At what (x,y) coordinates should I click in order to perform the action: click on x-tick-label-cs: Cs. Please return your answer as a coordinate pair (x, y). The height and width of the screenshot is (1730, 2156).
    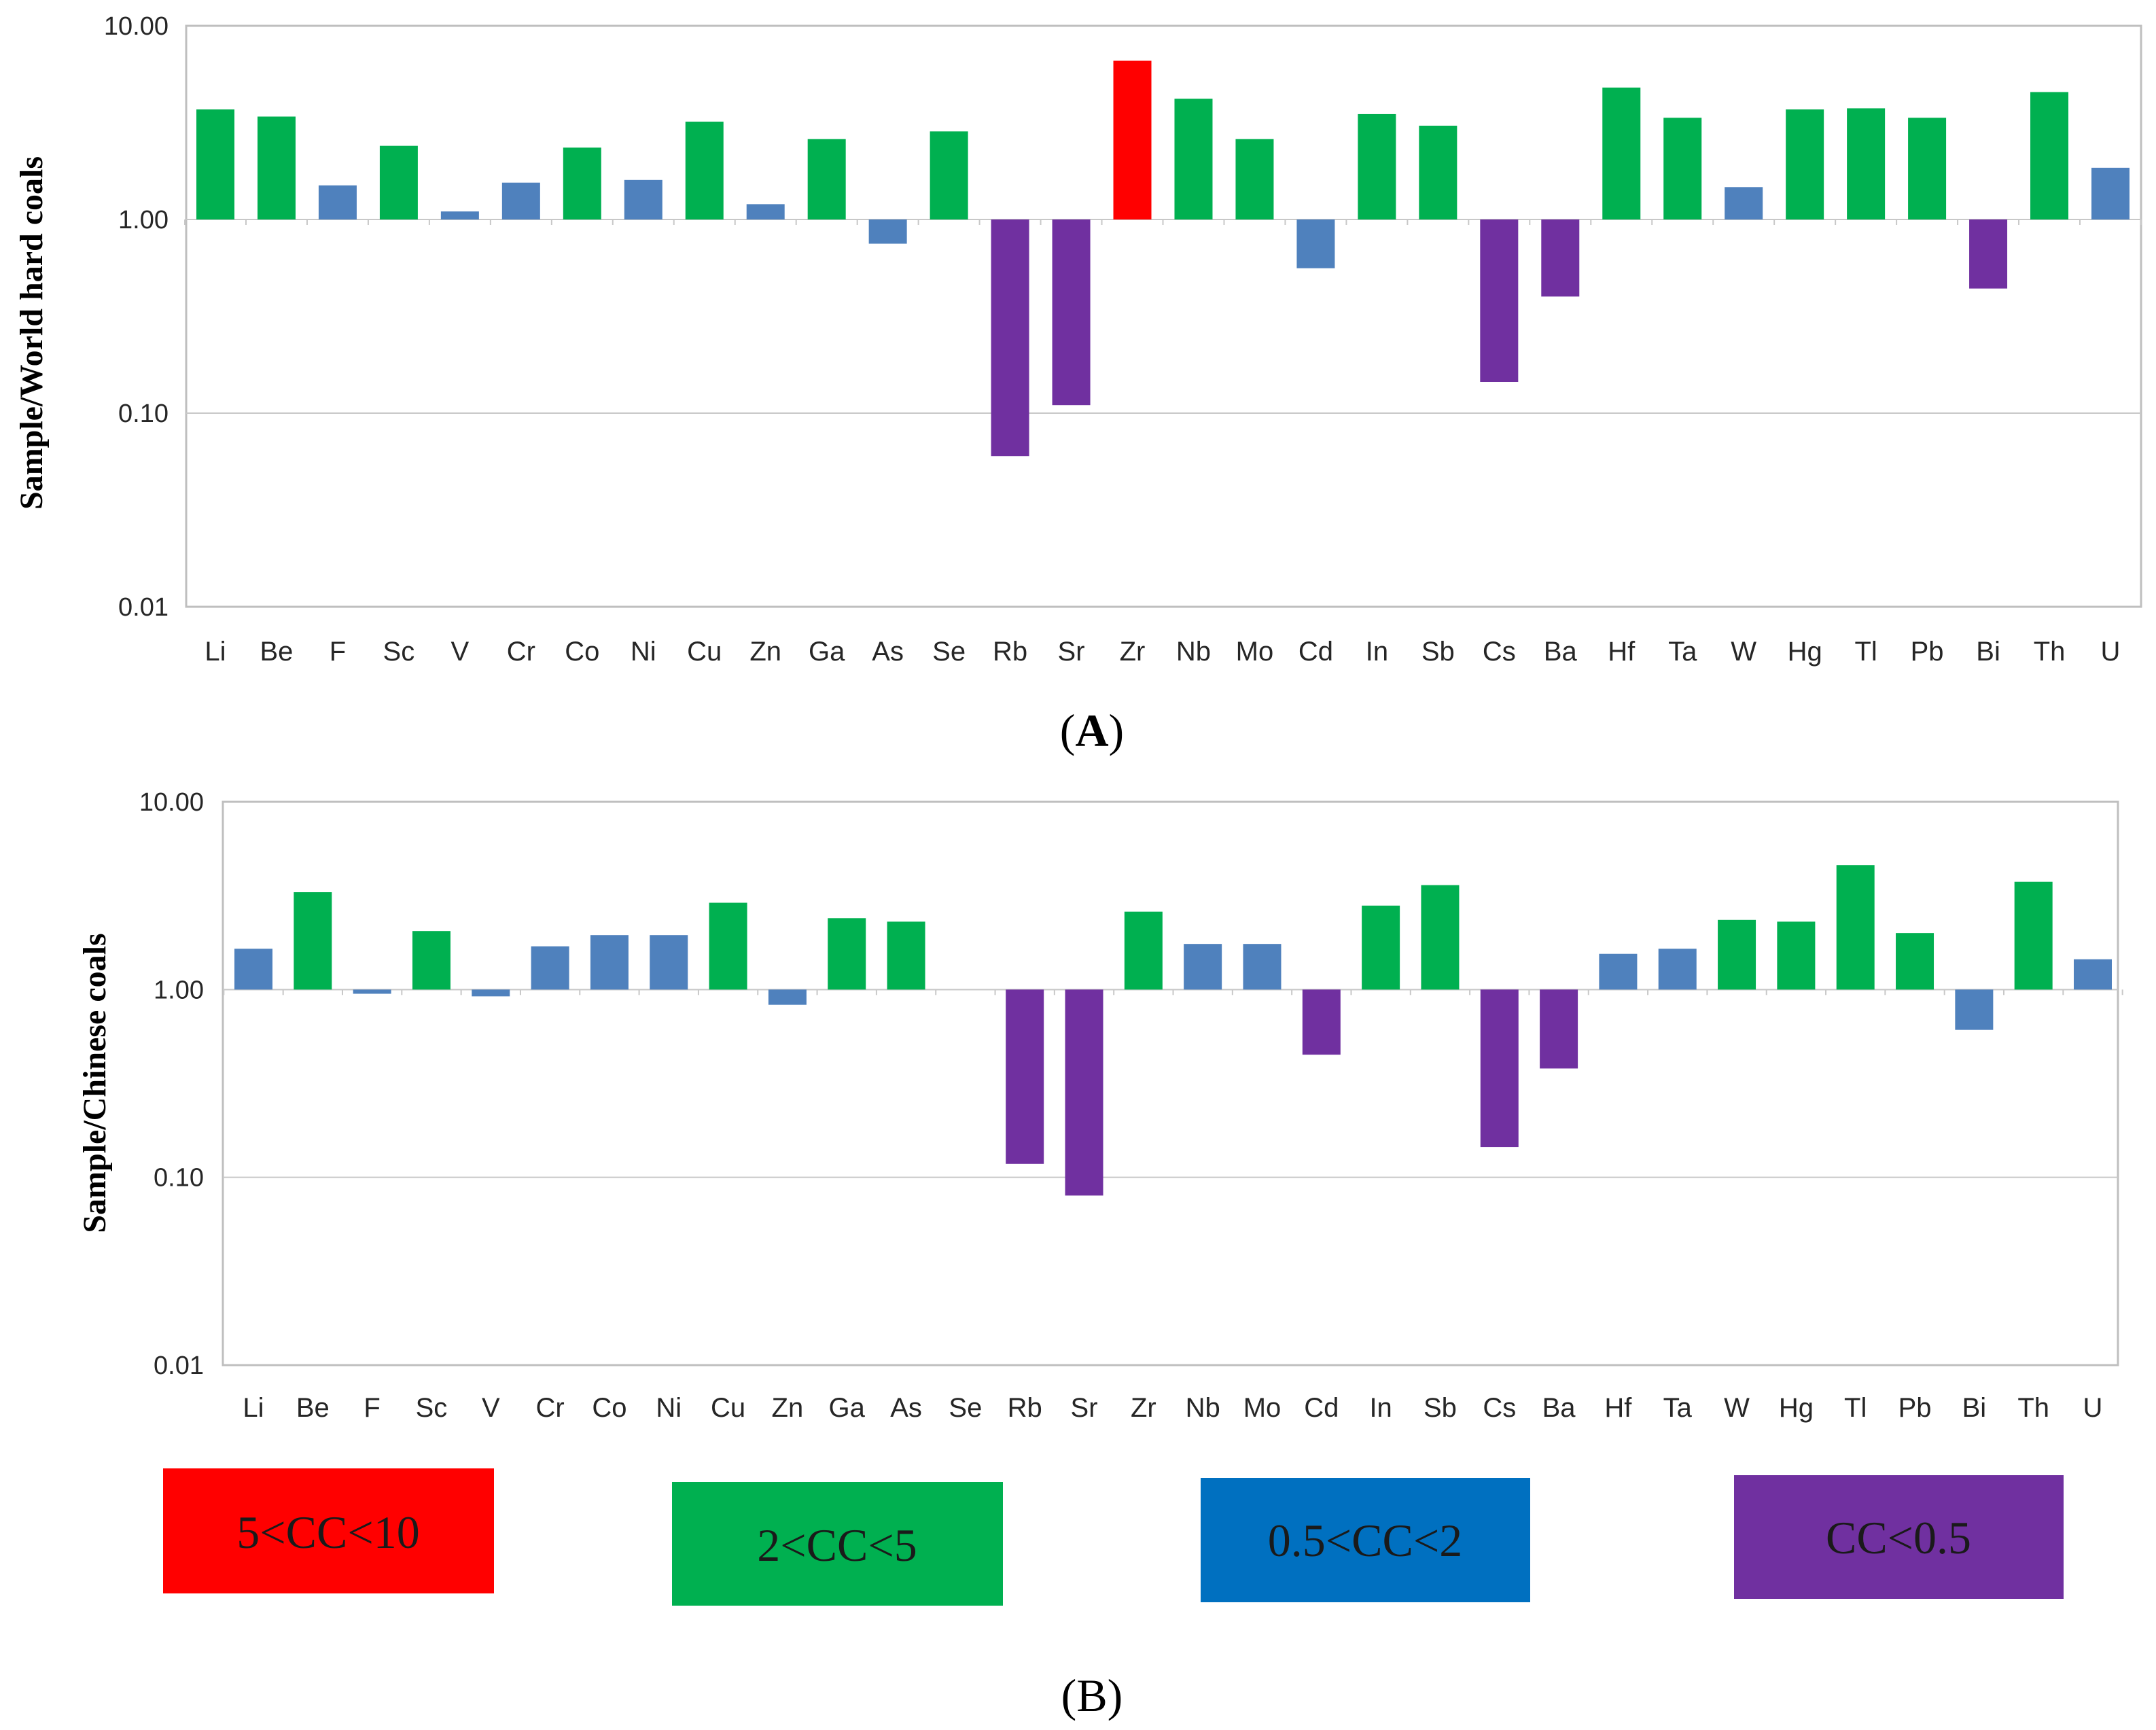
    Looking at the image, I should click on (1499, 652).